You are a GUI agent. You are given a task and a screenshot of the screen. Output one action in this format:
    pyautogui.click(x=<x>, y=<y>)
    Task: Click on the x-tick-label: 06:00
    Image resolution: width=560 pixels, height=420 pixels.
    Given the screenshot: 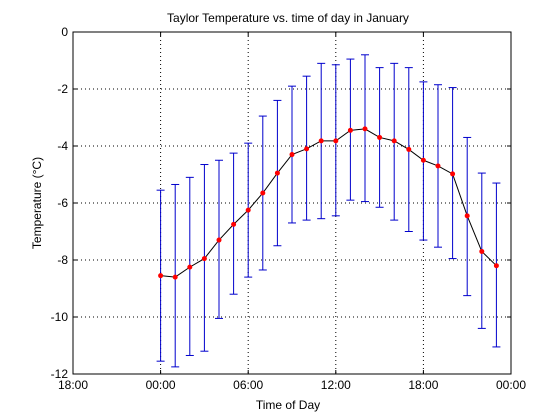 What is the action you would take?
    pyautogui.click(x=248, y=385)
    